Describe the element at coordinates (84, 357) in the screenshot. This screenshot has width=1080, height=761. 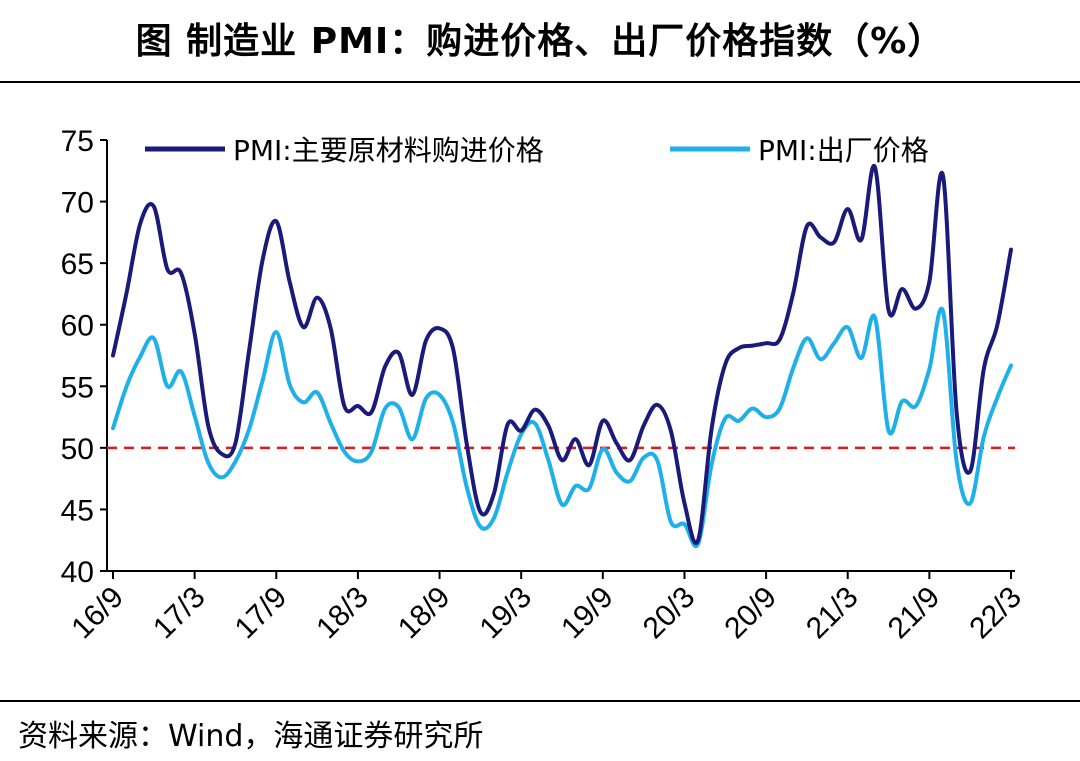
I see `y-axis: 40 45 50 55 60 65 70 75` at that location.